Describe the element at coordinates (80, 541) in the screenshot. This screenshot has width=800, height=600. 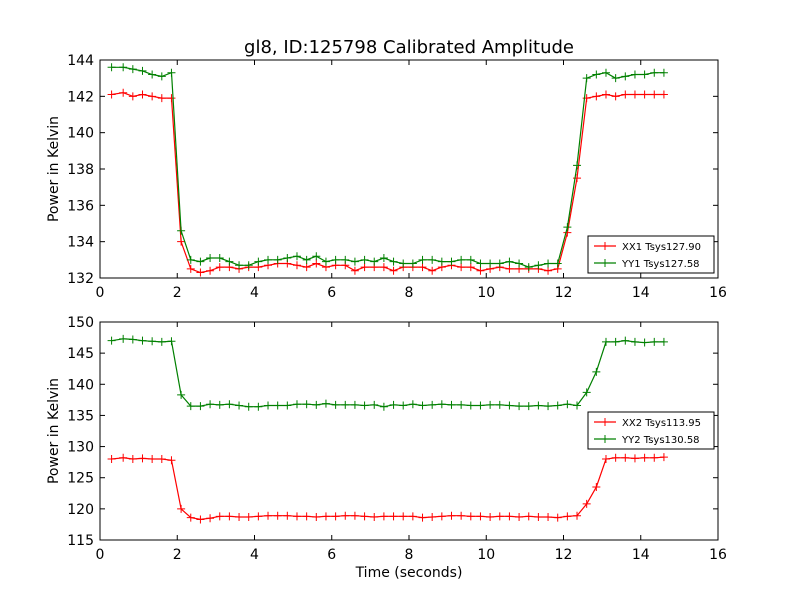
I see `y-tick-label: 115` at that location.